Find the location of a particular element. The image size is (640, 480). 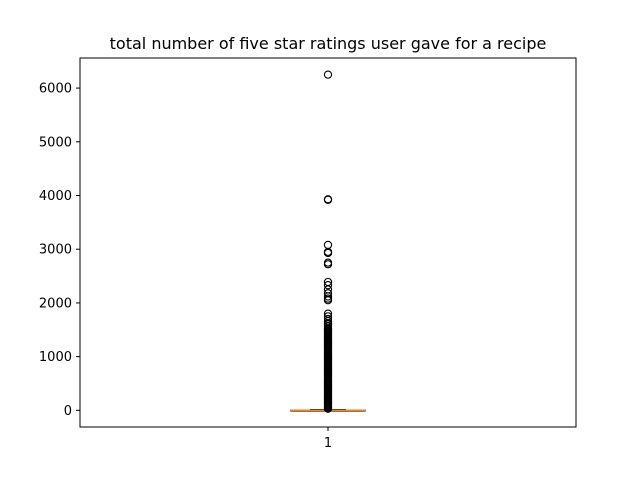

y-tick-label: 1000 is located at coordinates (55, 357).